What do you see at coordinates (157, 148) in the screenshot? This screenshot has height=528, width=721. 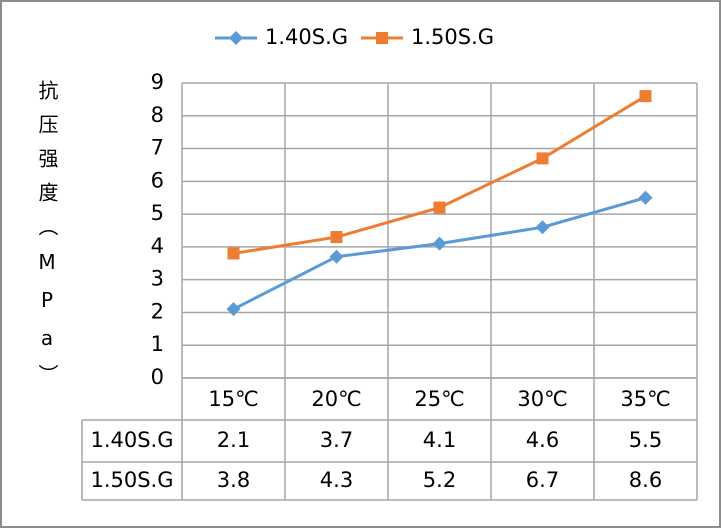 I see `y-tick-label: 7` at bounding box center [157, 148].